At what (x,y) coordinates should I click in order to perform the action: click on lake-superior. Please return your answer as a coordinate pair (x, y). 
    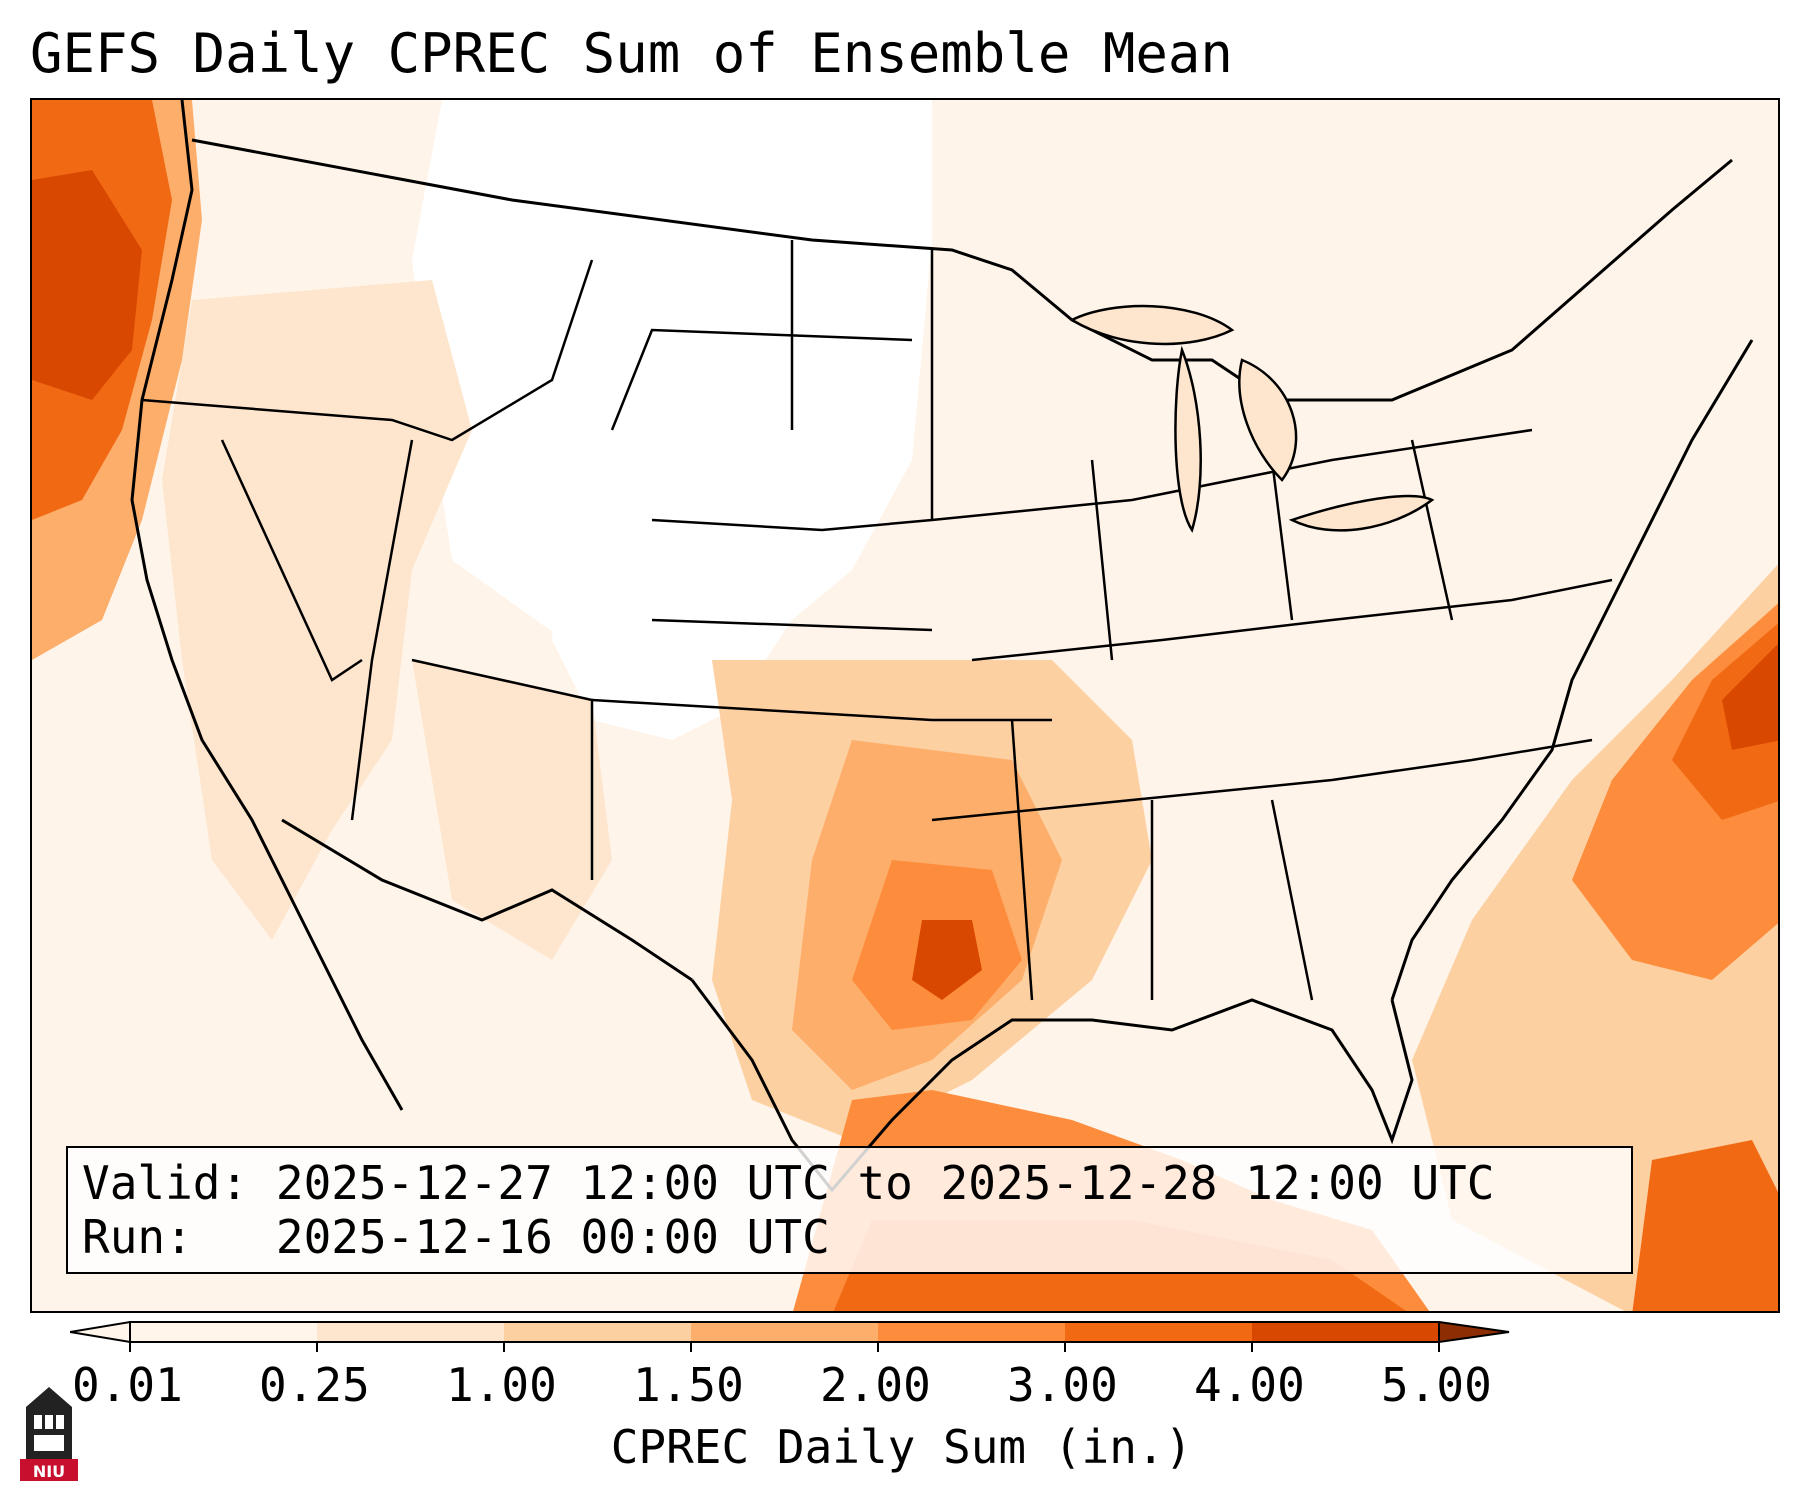
    Looking at the image, I should click on (1152, 325).